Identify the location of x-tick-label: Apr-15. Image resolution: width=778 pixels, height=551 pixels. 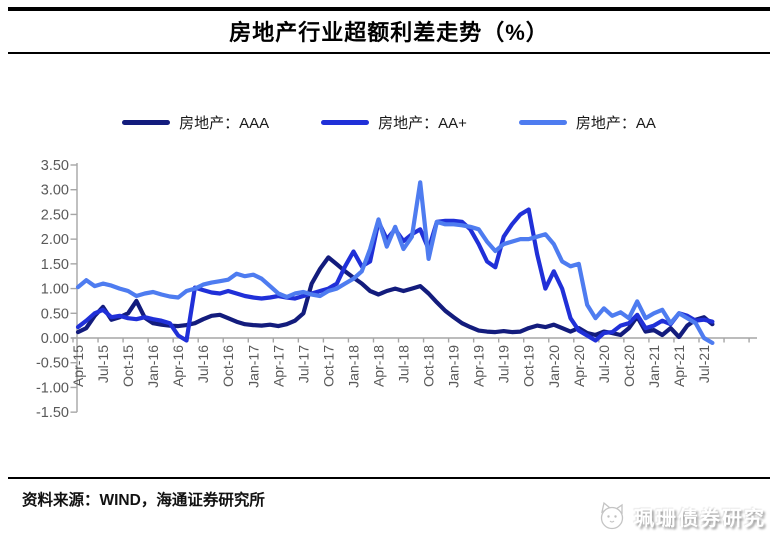
(78, 366).